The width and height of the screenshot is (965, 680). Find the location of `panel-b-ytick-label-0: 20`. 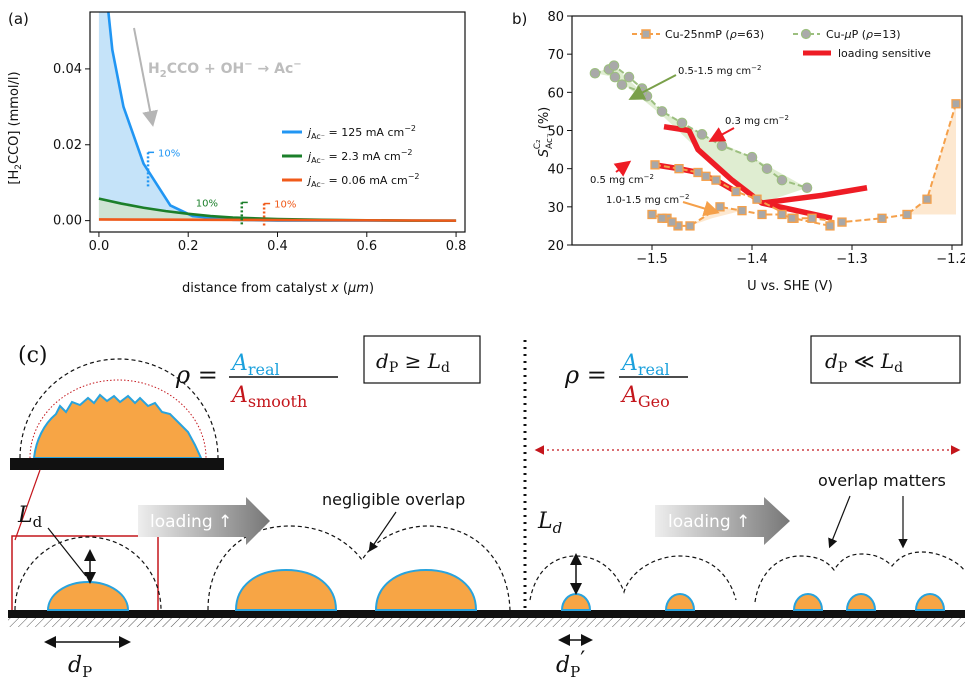

panel-b-ytick-label-0: 20 is located at coordinates (555, 246).